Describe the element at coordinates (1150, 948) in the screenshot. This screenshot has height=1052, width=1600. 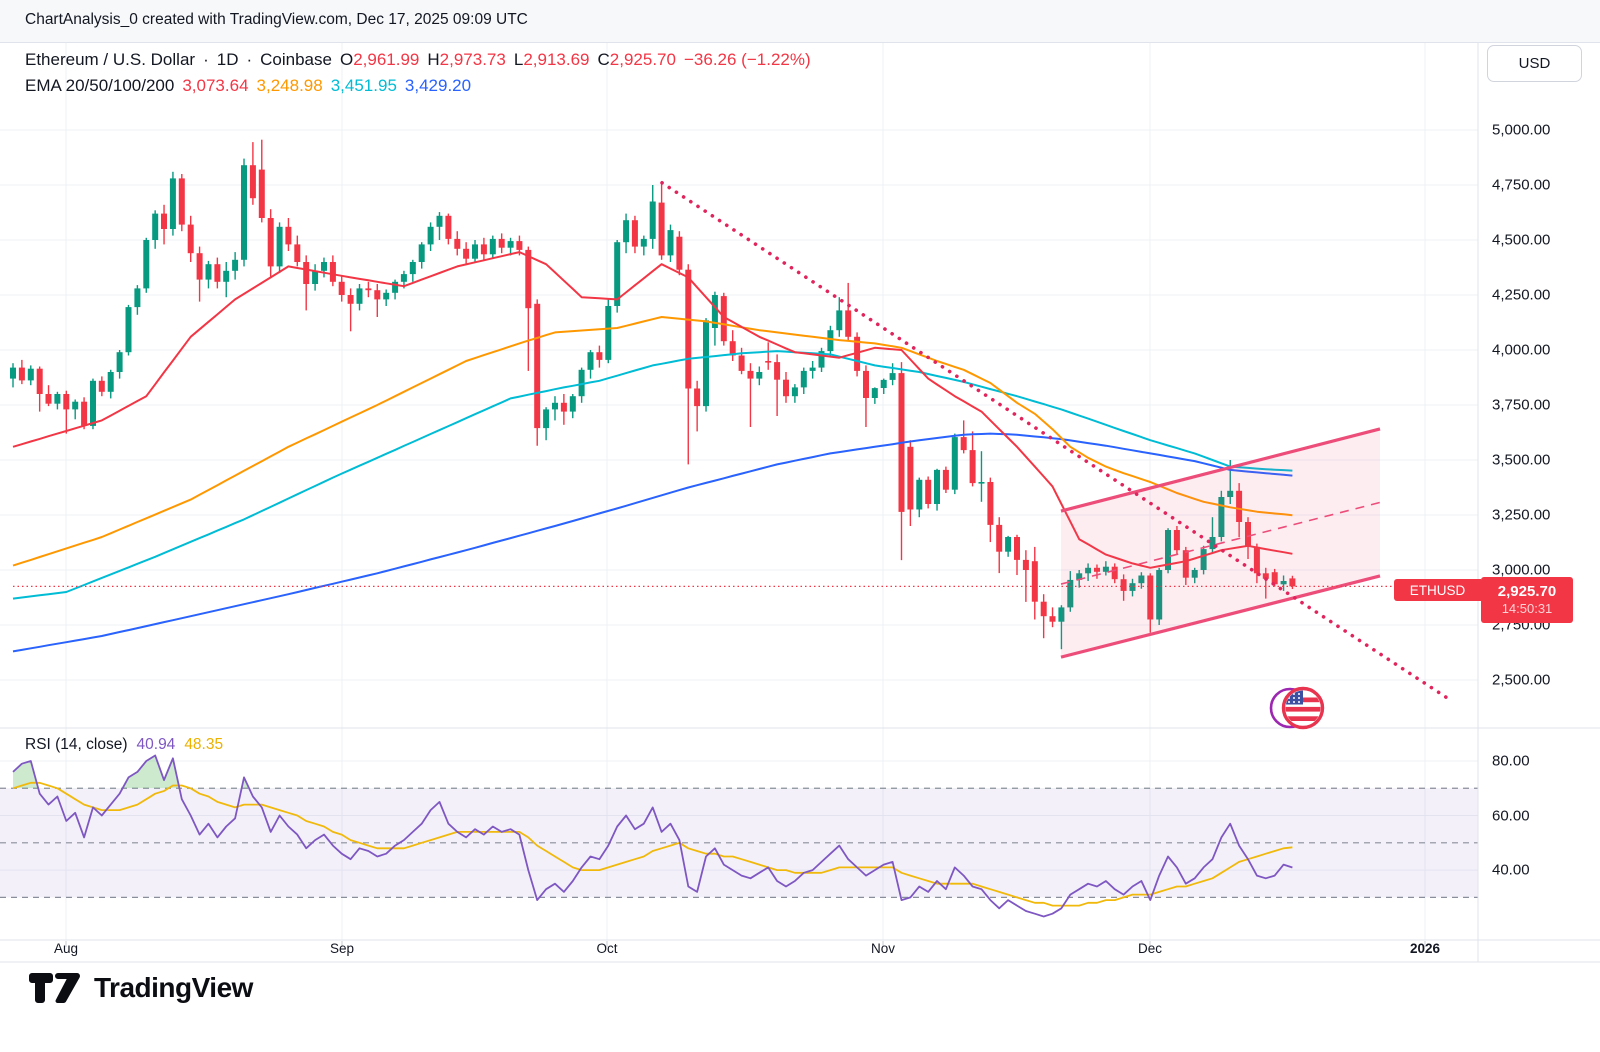
I see `time-axis-label: Dec` at that location.